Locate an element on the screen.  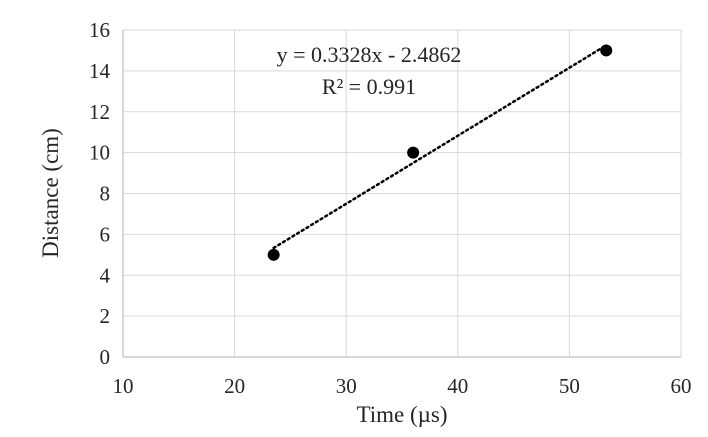
y-tick-label: 12 is located at coordinates (99, 112).